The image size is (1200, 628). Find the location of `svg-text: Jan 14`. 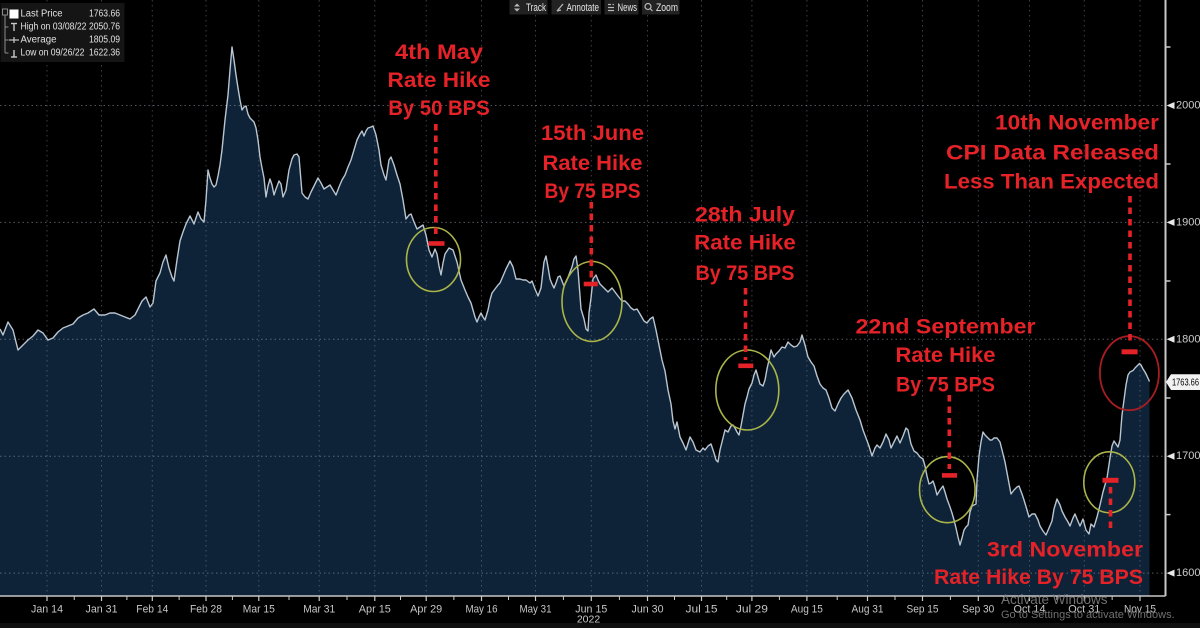

svg-text: Jan 14 is located at coordinates (47, 610).